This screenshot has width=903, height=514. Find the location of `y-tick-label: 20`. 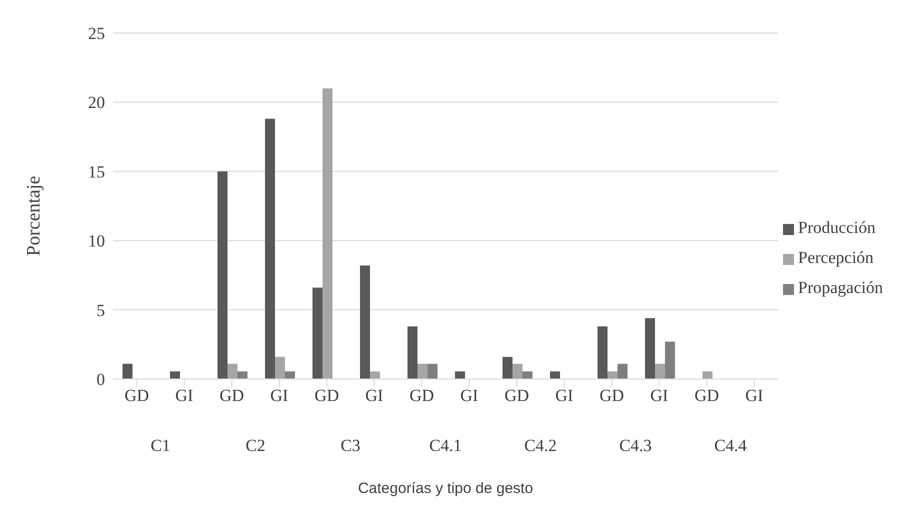

y-tick-label: 20 is located at coordinates (96, 102).